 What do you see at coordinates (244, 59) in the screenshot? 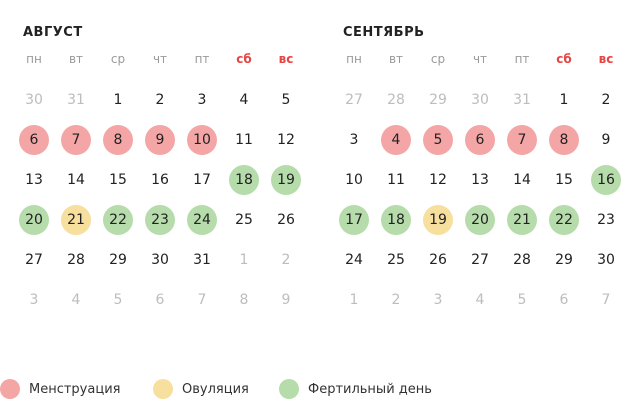
I see `weekday-label: сб` at bounding box center [244, 59].